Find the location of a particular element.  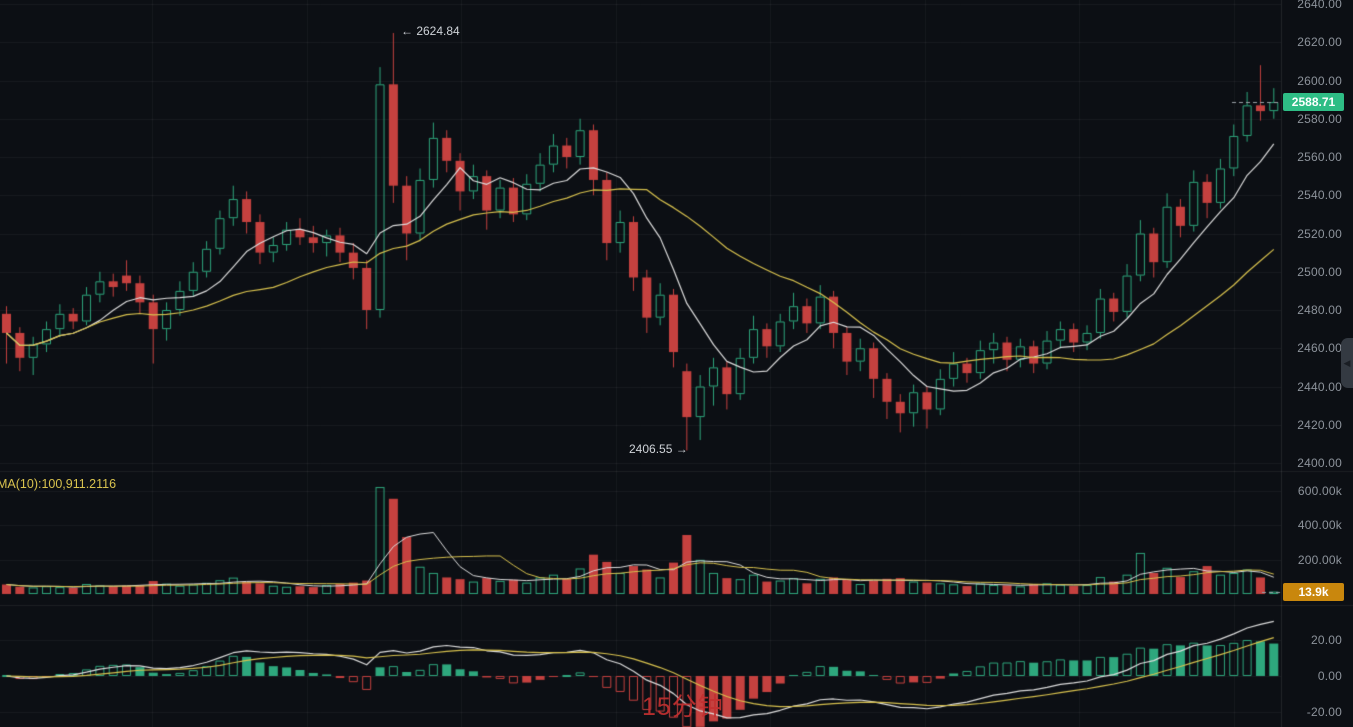

chevron-left-icon: ◀ is located at coordinates (1347, 362).